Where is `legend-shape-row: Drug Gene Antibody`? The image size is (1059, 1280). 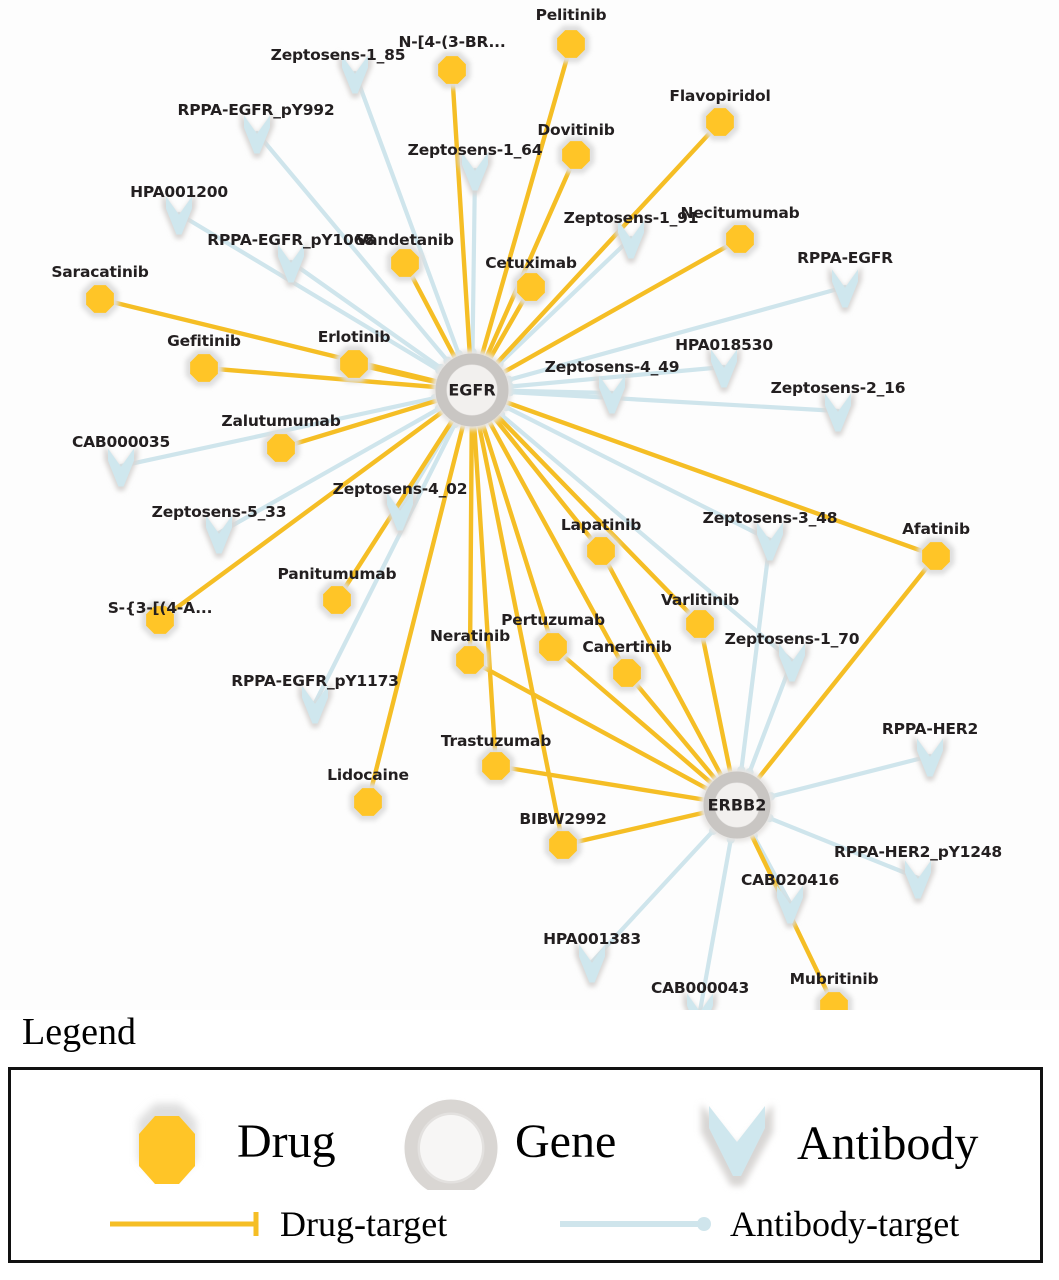
legend-shape-row: Drug Gene Antibody is located at coordinates (525, 1140).